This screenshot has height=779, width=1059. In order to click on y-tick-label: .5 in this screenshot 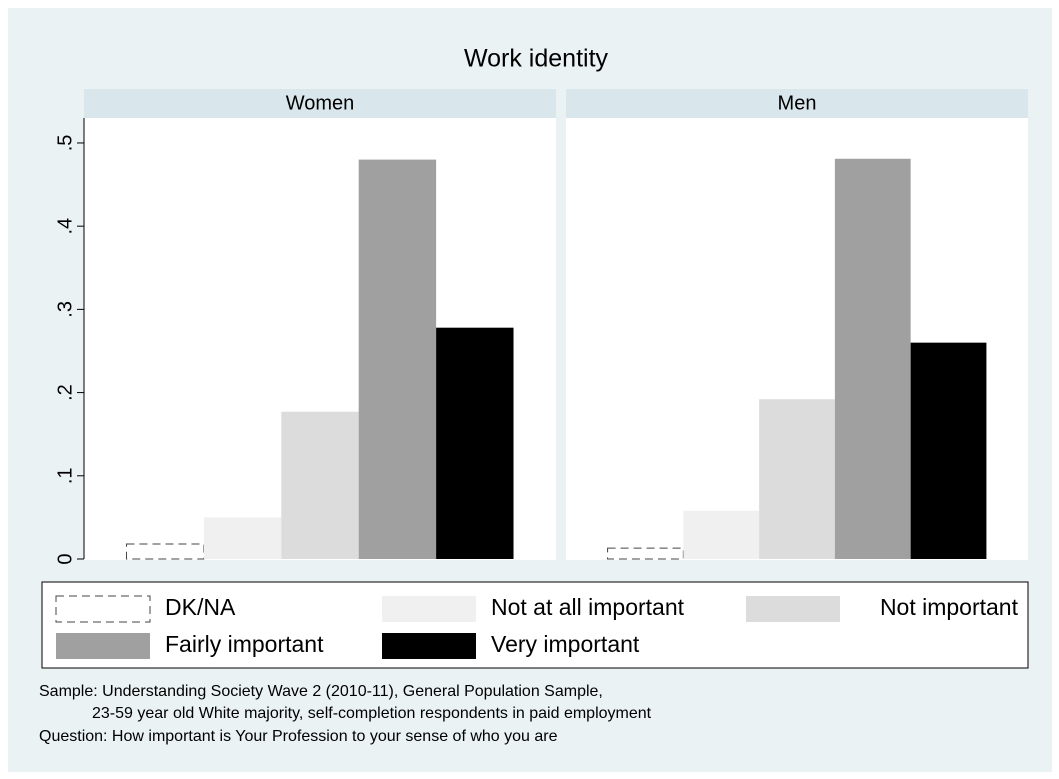, I will do `click(65, 143)`.